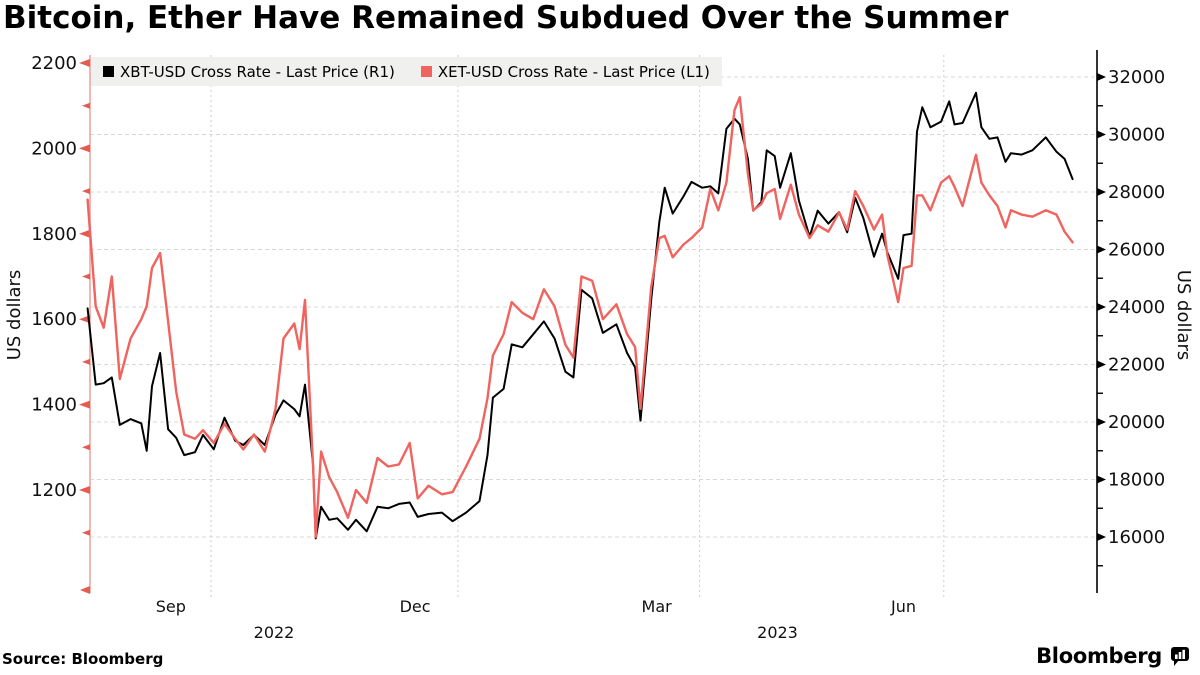 This screenshot has height=675, width=1200. Describe the element at coordinates (1180, 656) in the screenshot. I see `bloomberg-bug-icon` at that location.